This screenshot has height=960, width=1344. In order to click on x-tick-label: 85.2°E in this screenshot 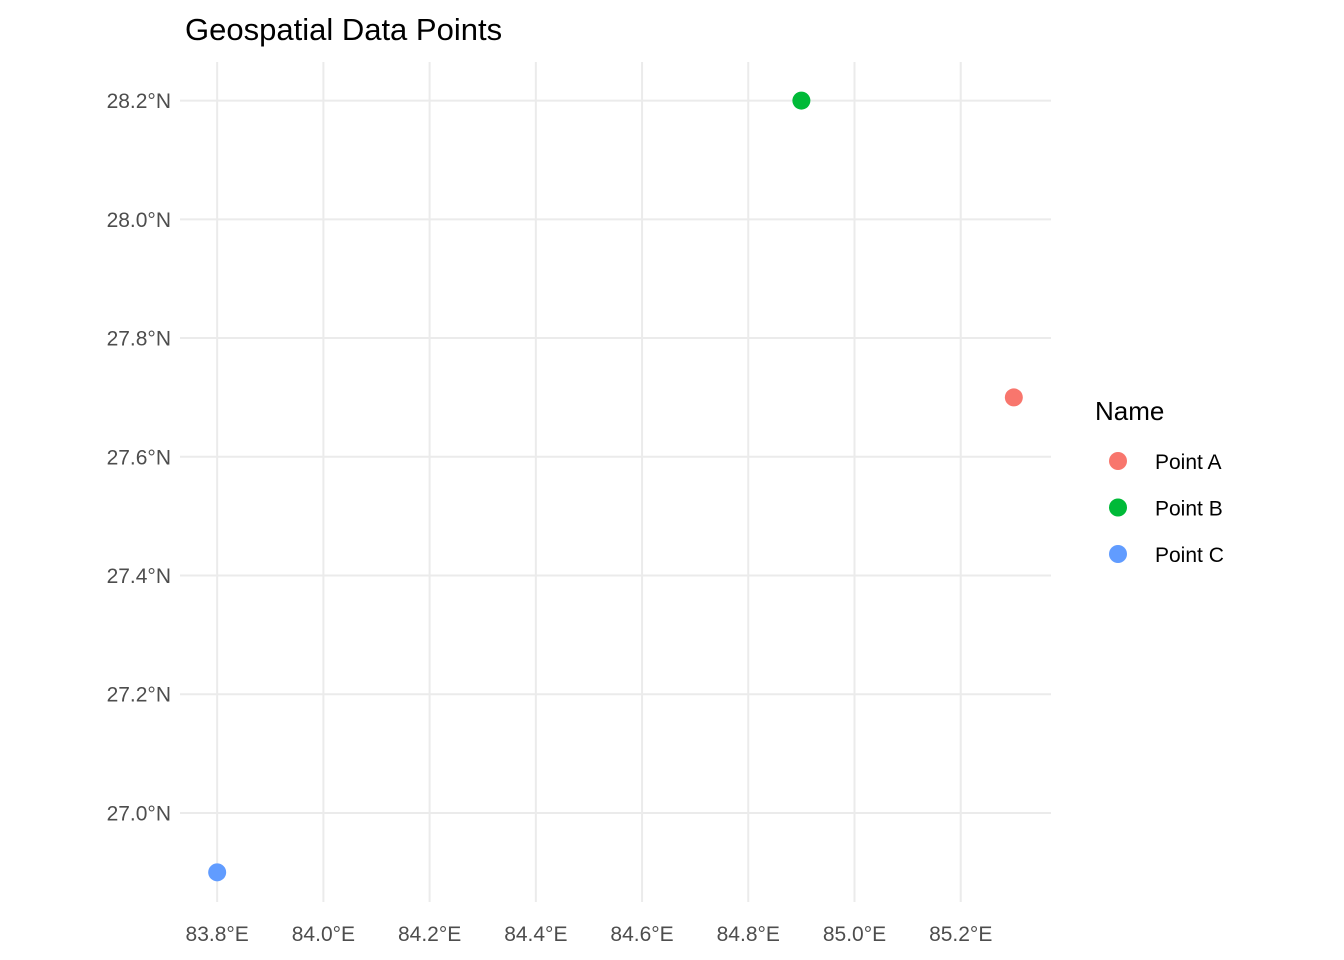, I will do `click(960, 934)`.